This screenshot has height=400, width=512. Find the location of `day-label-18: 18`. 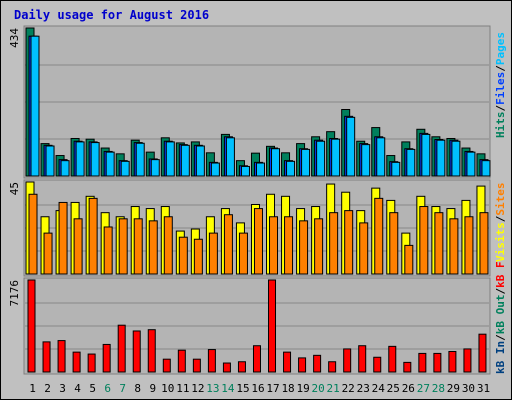

day-label-18: 18 is located at coordinates (287, 388).